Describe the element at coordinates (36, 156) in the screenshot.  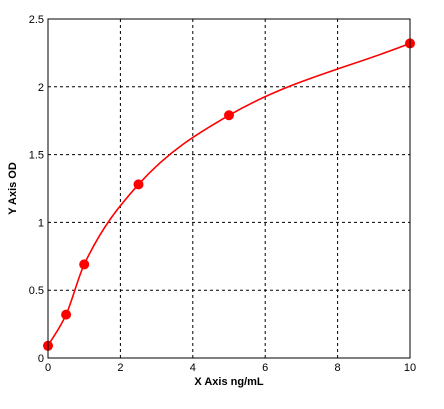
I see `y-tick-label: 1.5` at that location.